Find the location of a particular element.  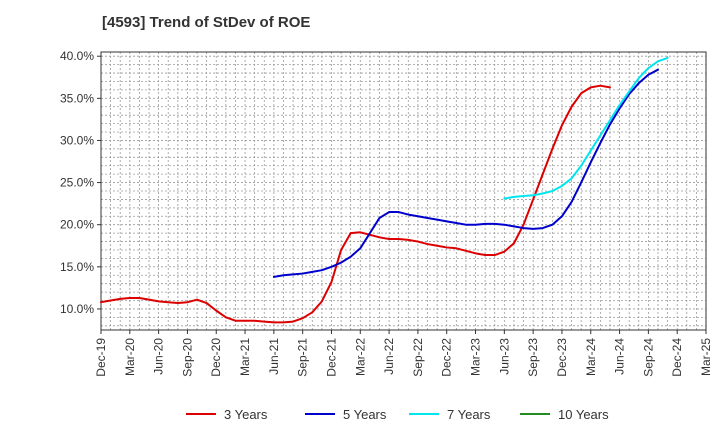

x-tick-label: Mar-25 is located at coordinates (706, 357).